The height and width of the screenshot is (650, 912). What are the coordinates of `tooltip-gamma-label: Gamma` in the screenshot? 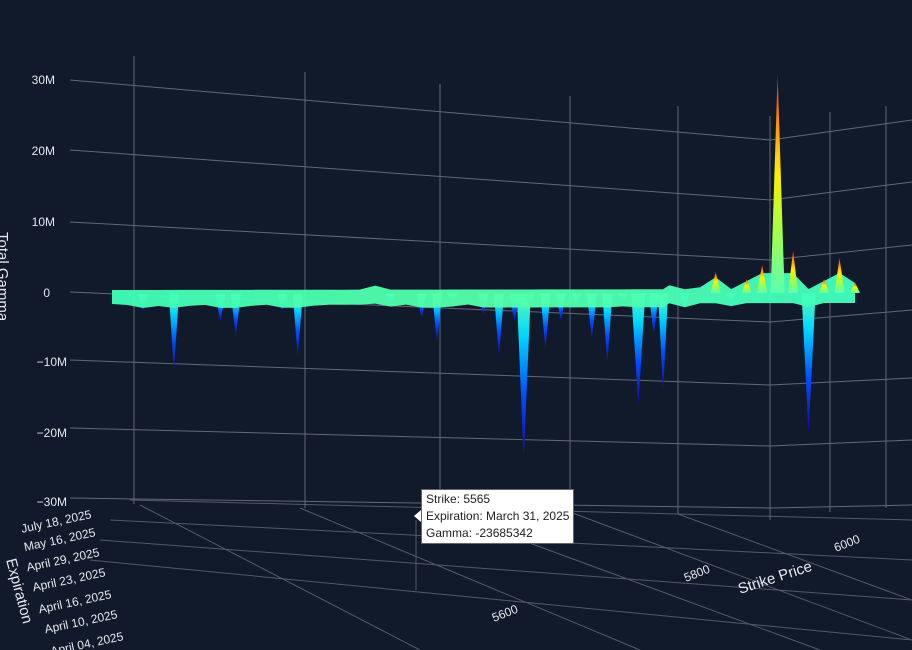 It's located at (447, 533).